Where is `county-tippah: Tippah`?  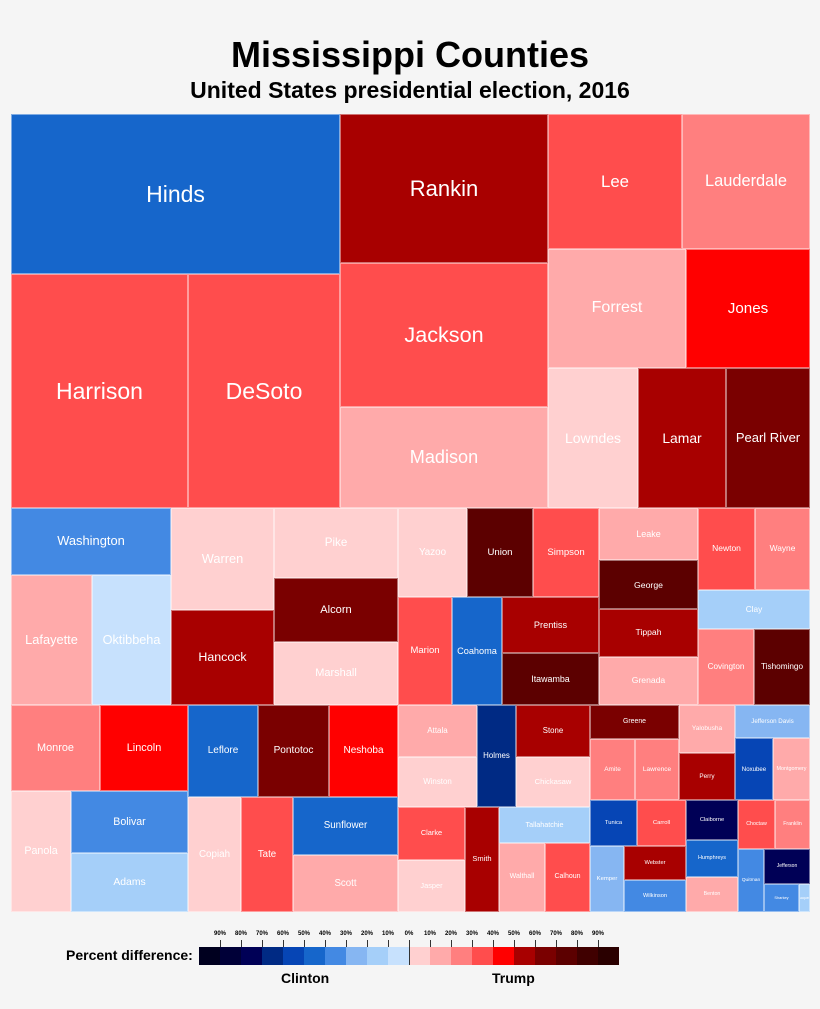
county-tippah: Tippah is located at coordinates (648, 633).